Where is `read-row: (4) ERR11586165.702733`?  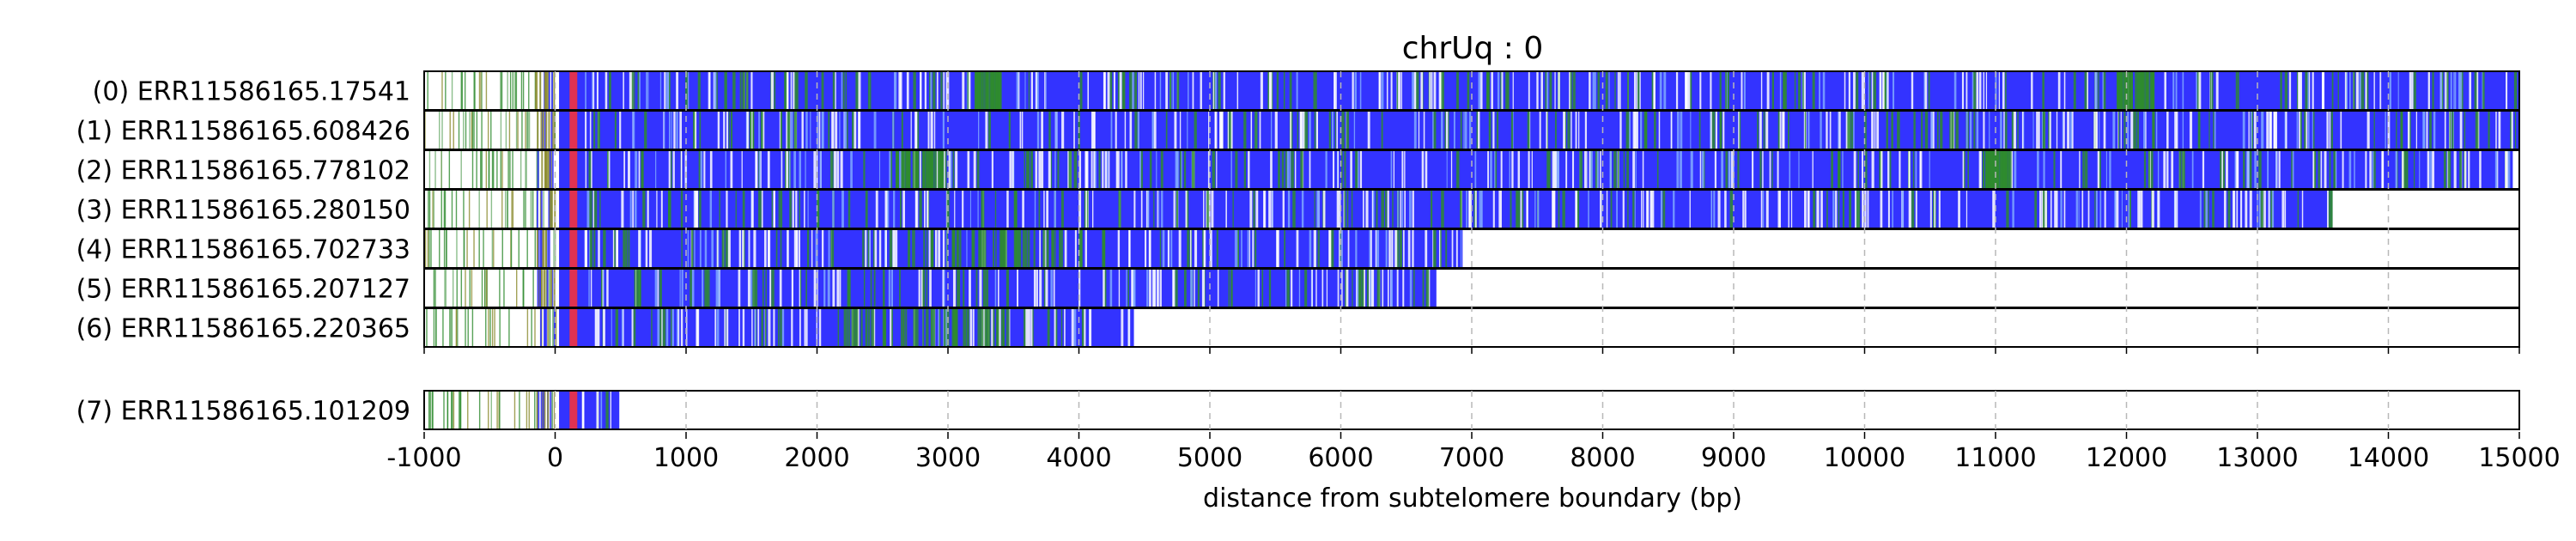 read-row: (4) ERR11586165.702733 is located at coordinates (1298, 248).